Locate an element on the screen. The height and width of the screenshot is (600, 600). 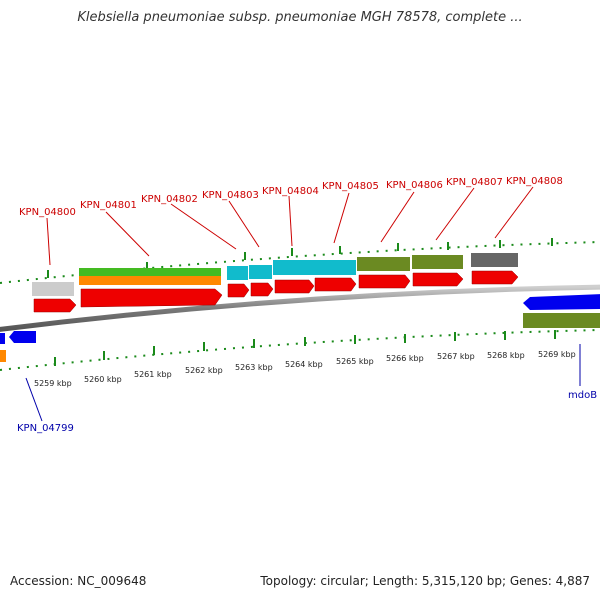
cds-arrow-kpn04802 is located at coordinates (238, 290).